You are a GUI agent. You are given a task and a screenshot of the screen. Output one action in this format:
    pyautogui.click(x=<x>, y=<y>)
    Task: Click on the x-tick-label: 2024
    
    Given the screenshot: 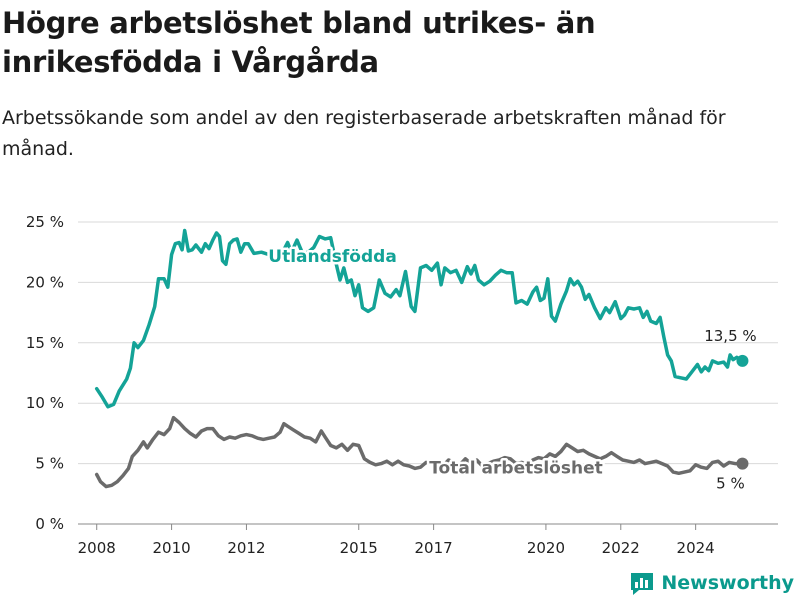 What is the action you would take?
    pyautogui.click(x=696, y=548)
    